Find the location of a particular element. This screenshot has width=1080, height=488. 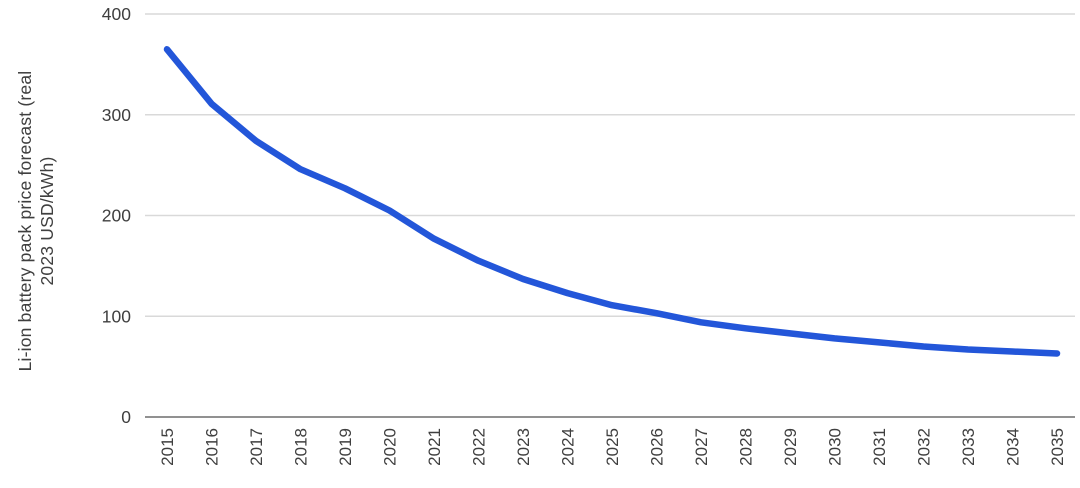

x-tick-label: 2015 is located at coordinates (167, 447).